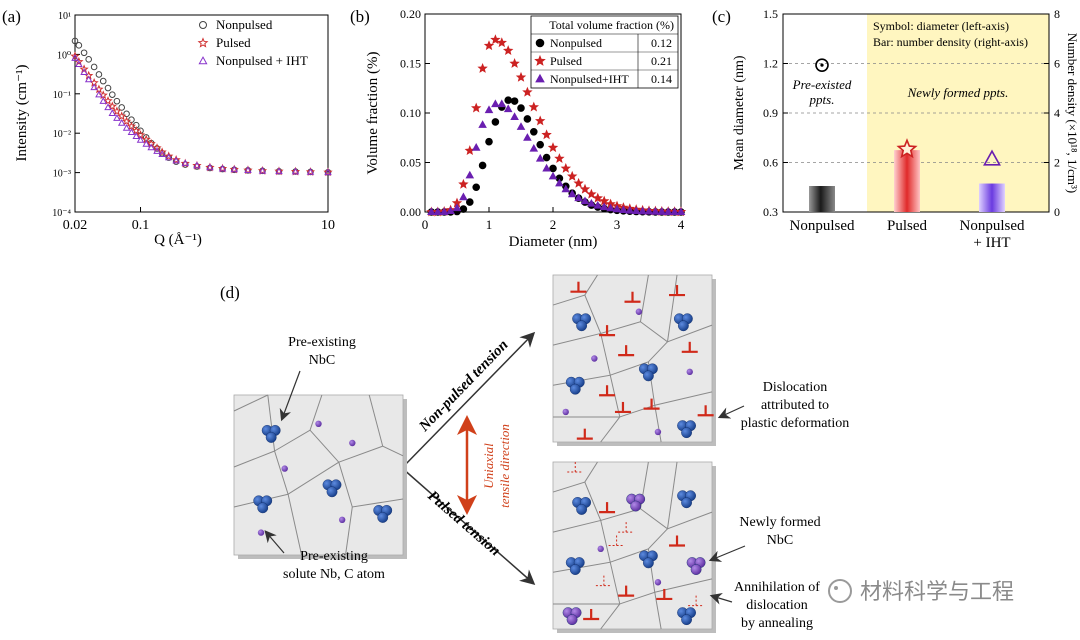 This screenshot has height=640, width=1080. I want to click on panel-a-xtick-label: 10, so click(328, 225).